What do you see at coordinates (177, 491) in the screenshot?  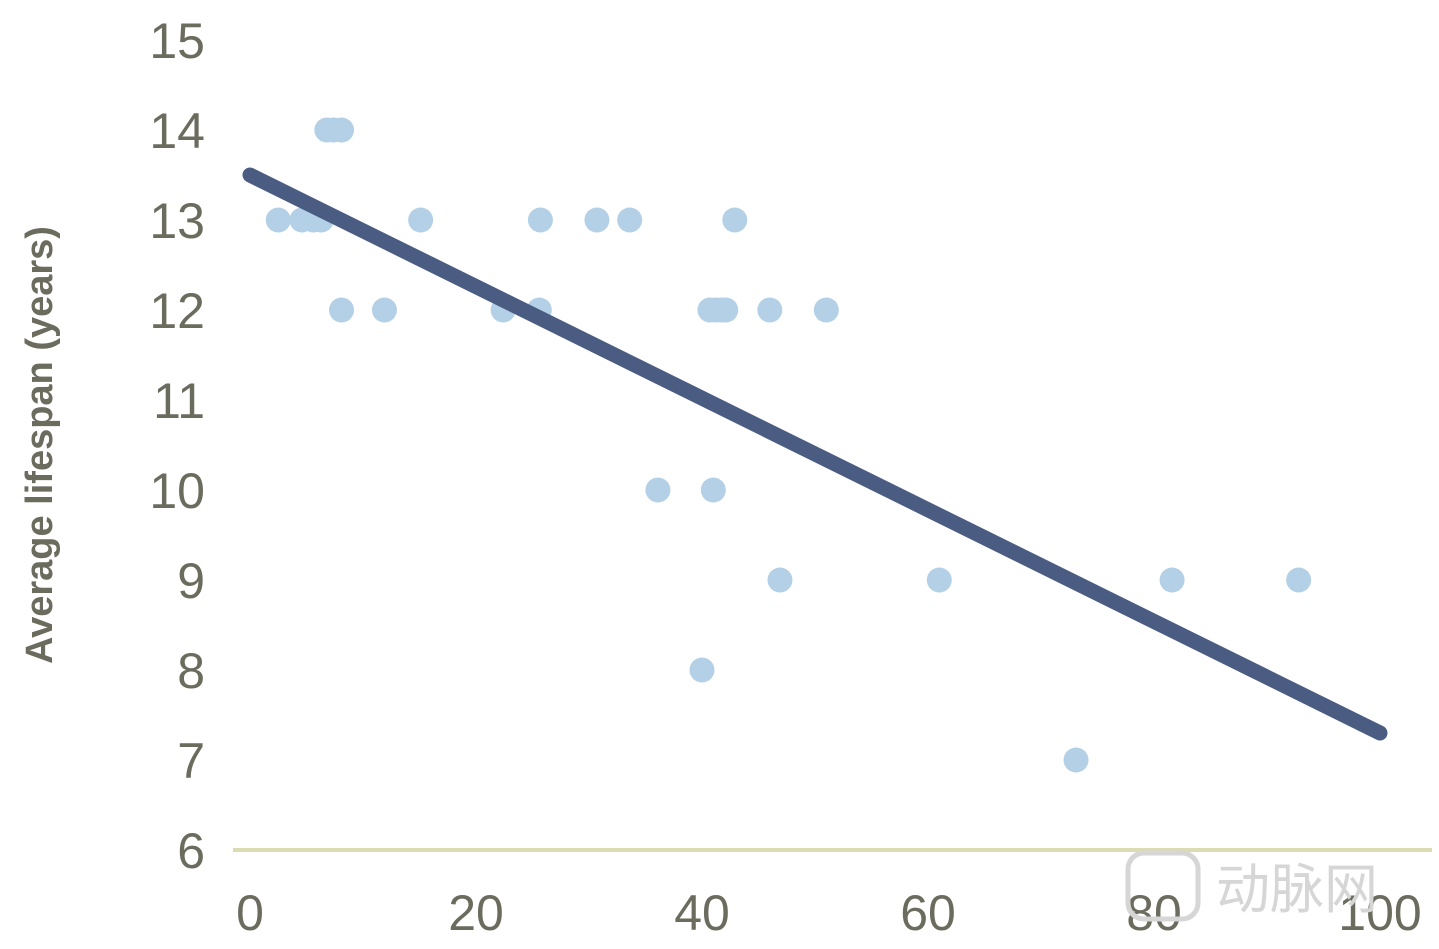 I see `y-tick-label: 10` at bounding box center [177, 491].